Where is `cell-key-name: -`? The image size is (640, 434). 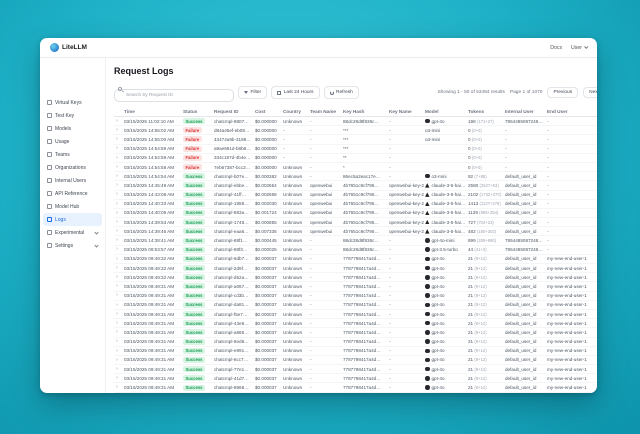
cell-key-name: - is located at coordinates (390, 167).